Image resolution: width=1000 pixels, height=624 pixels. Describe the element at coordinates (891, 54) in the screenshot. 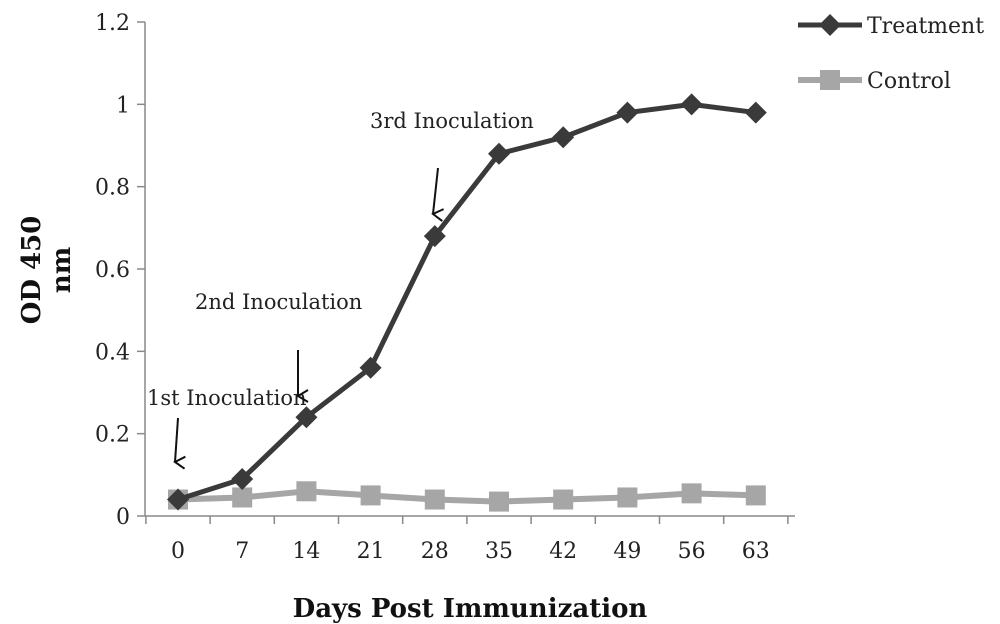

I see `legend: Treatment Control` at that location.